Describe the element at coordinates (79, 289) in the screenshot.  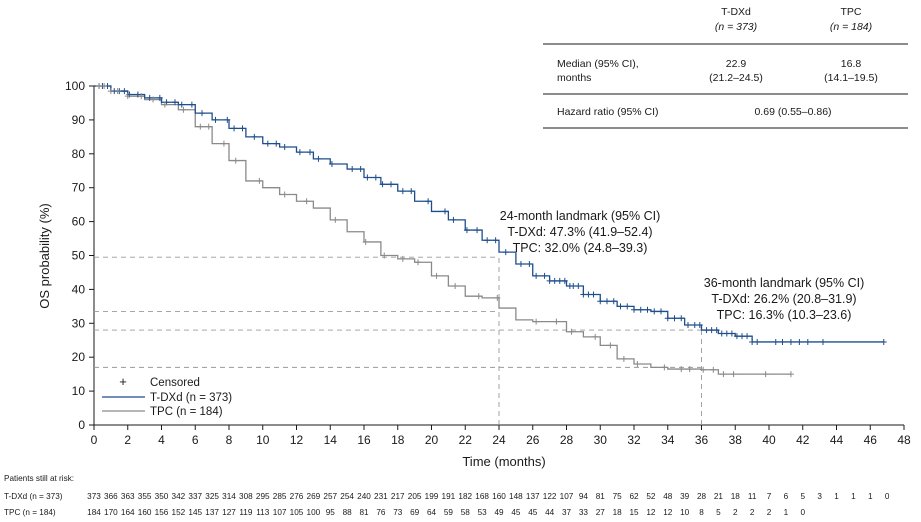
I see `y-tick-label: 40` at that location.